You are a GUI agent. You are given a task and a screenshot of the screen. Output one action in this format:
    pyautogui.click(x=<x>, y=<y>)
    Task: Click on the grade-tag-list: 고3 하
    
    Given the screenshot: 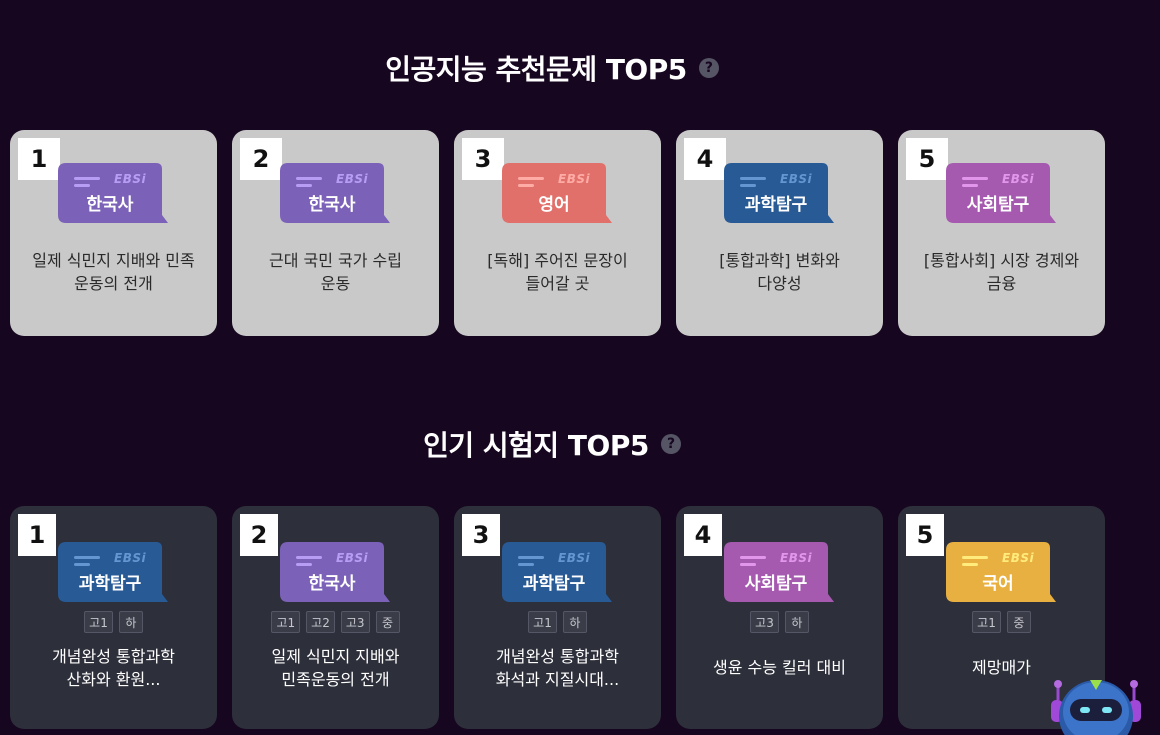 What is the action you would take?
    pyautogui.click(x=779, y=622)
    